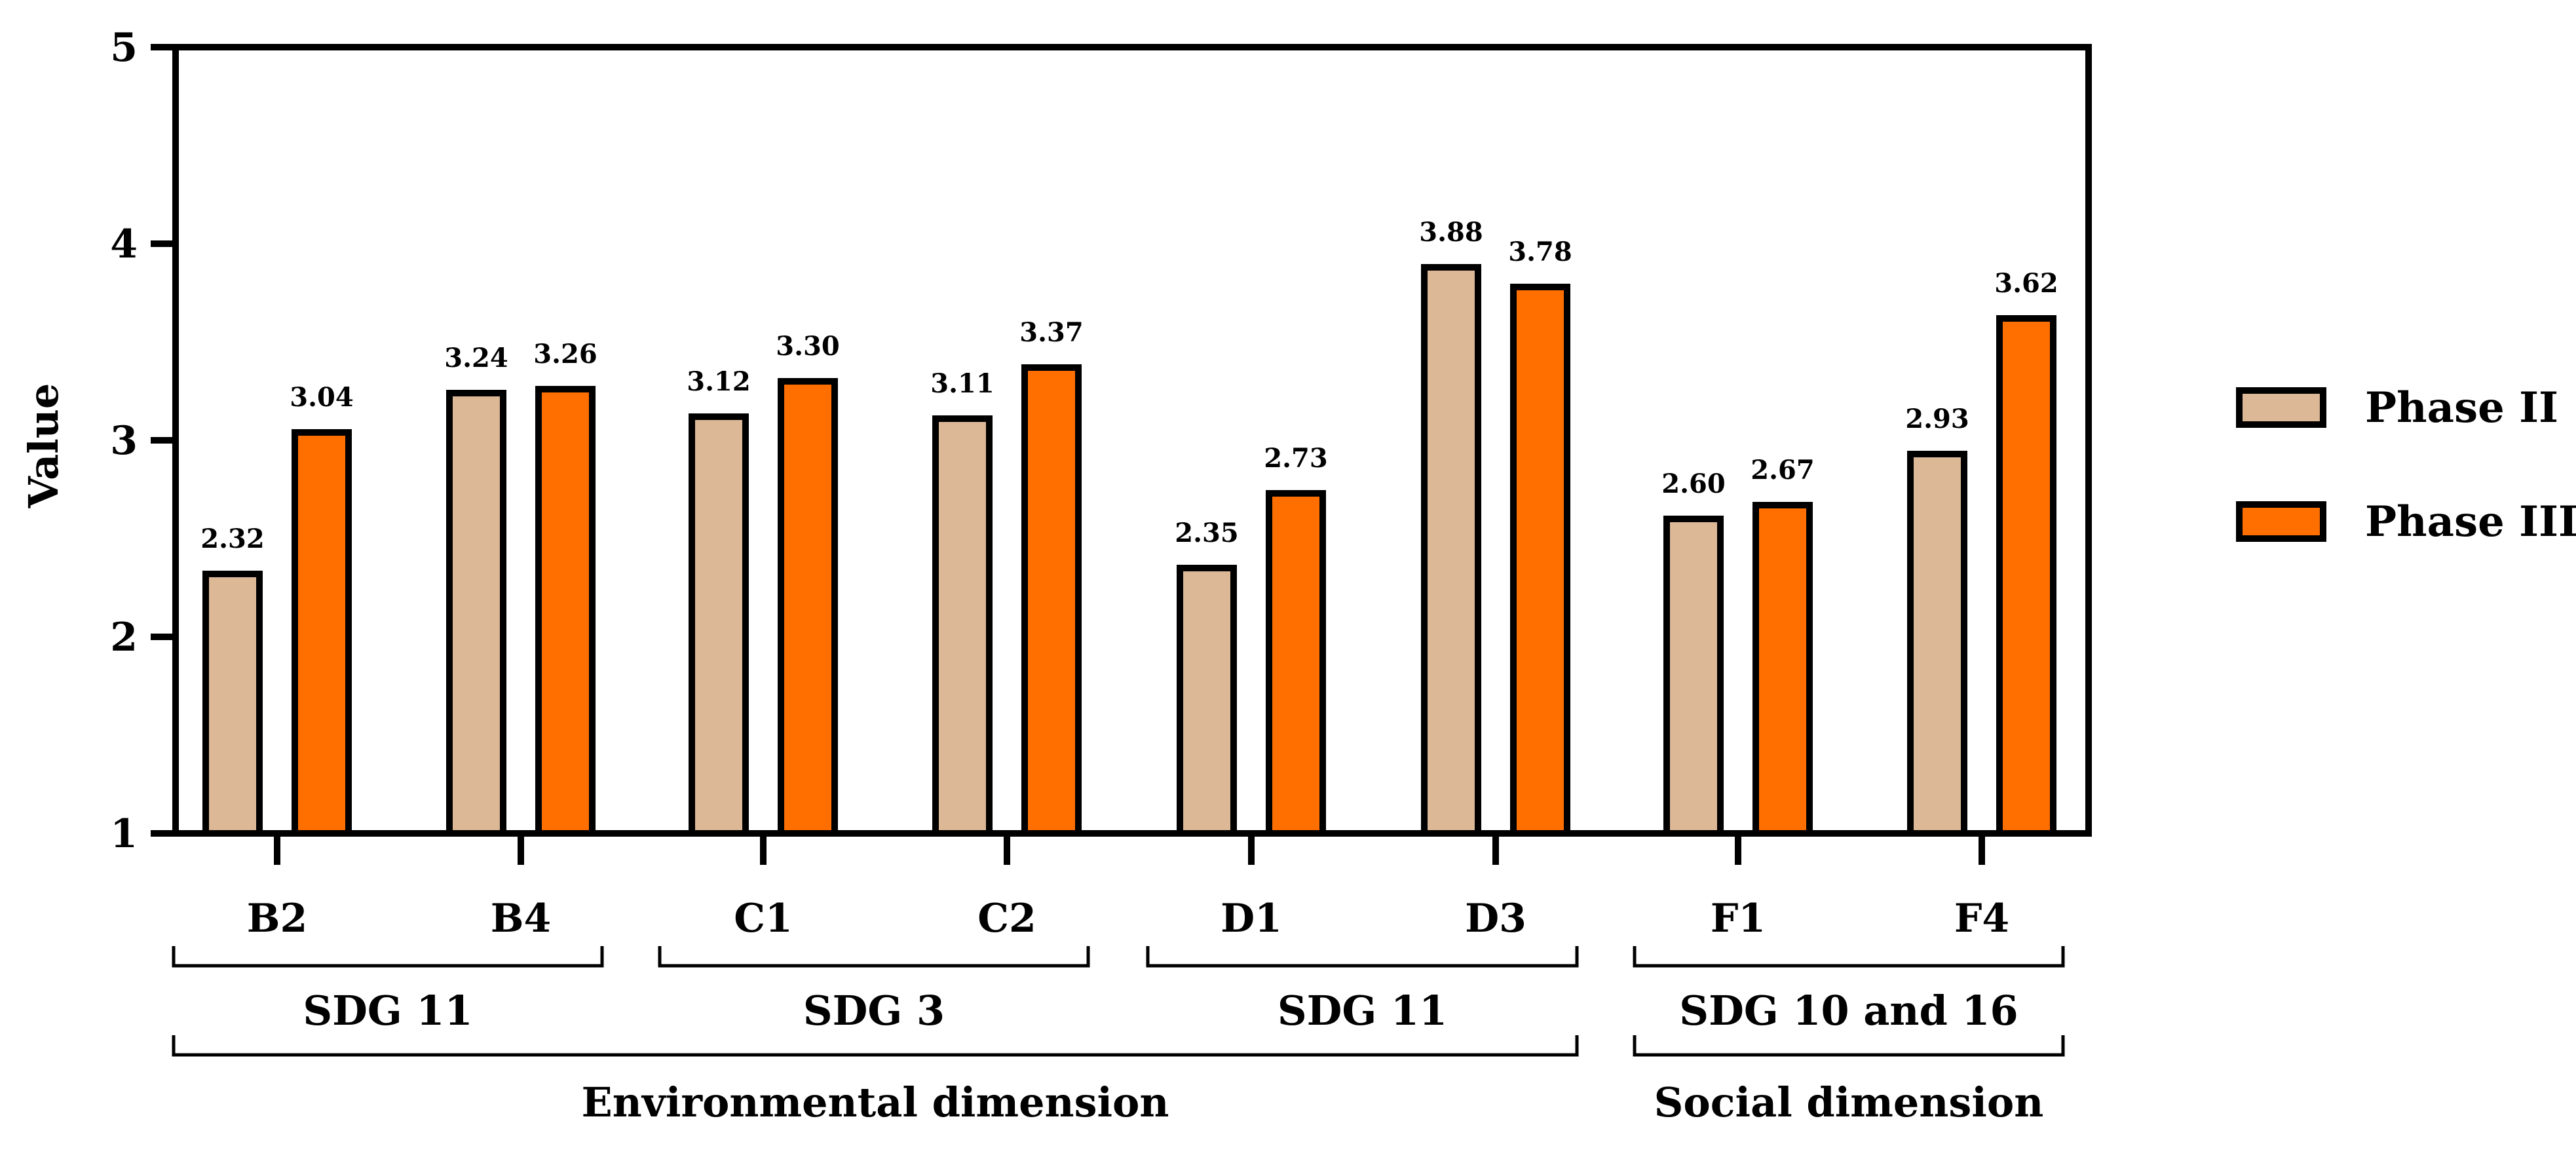 The height and width of the screenshot is (1161, 2576). What do you see at coordinates (1451, 232) in the screenshot?
I see `data-label: 3.88` at bounding box center [1451, 232].